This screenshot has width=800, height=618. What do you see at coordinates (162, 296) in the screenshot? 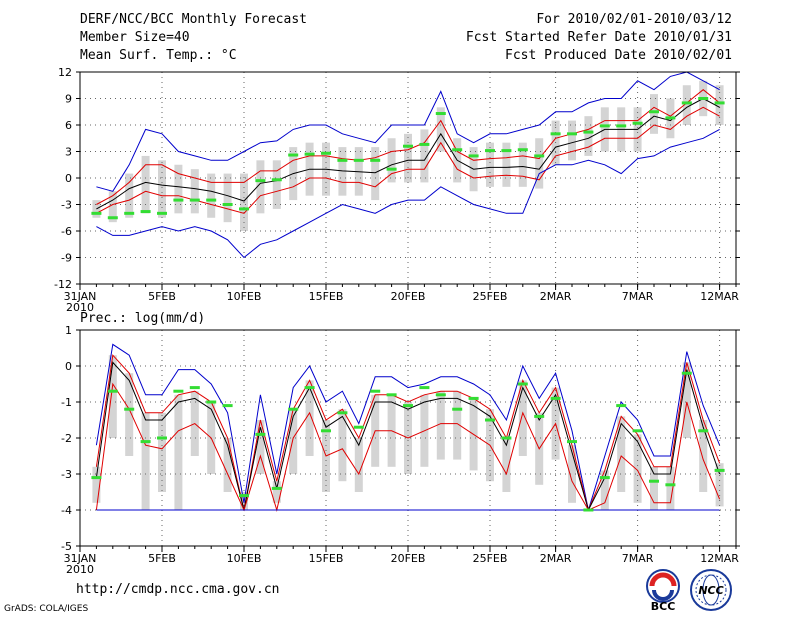
I see `temp-xtick-label: 5FEB` at bounding box center [162, 296].